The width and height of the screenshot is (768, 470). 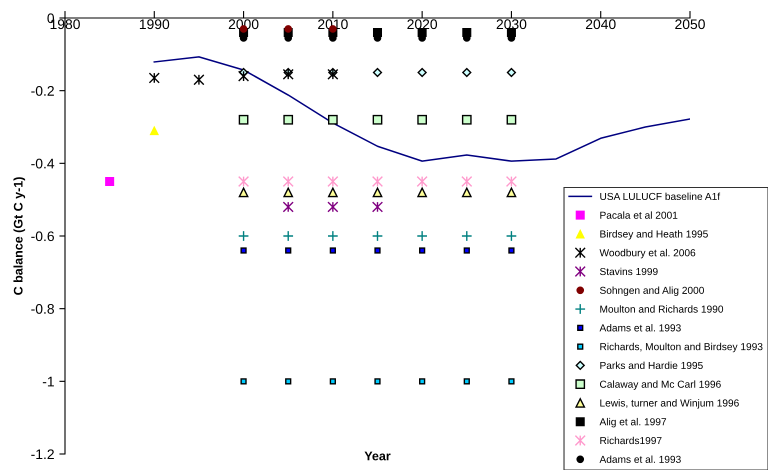 I want to click on legend-label: Alig et al. 1997, so click(x=633, y=423).